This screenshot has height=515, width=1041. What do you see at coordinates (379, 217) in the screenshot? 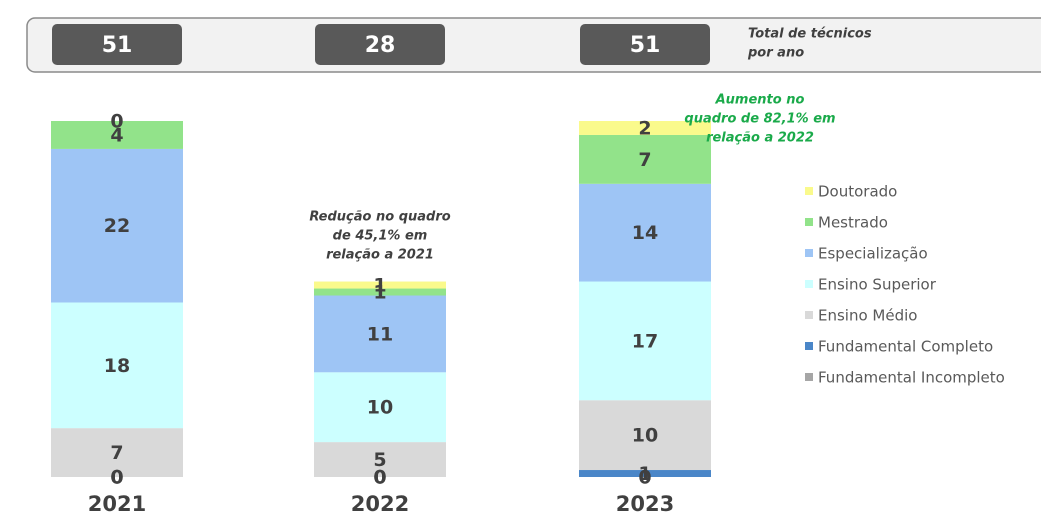
I see `annotation: Redução no quadro` at bounding box center [379, 217].